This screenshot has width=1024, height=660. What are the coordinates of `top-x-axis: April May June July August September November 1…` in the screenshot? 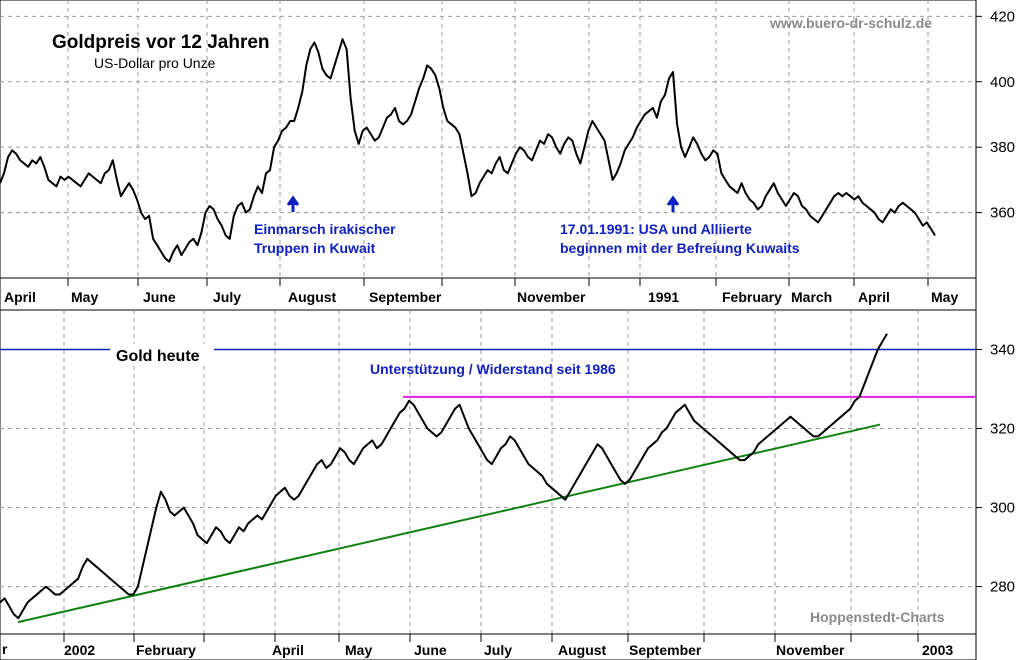 It's located at (481, 291).